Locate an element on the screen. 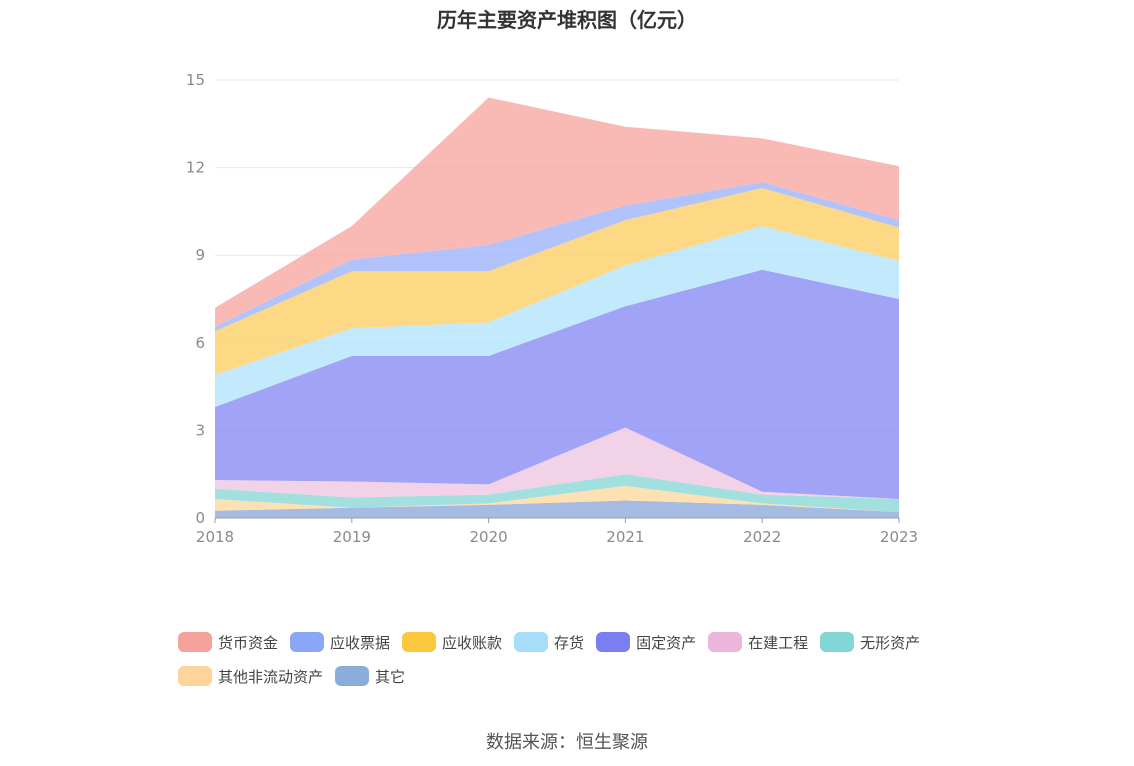  legend-item: 应收账款 is located at coordinates (452, 642).